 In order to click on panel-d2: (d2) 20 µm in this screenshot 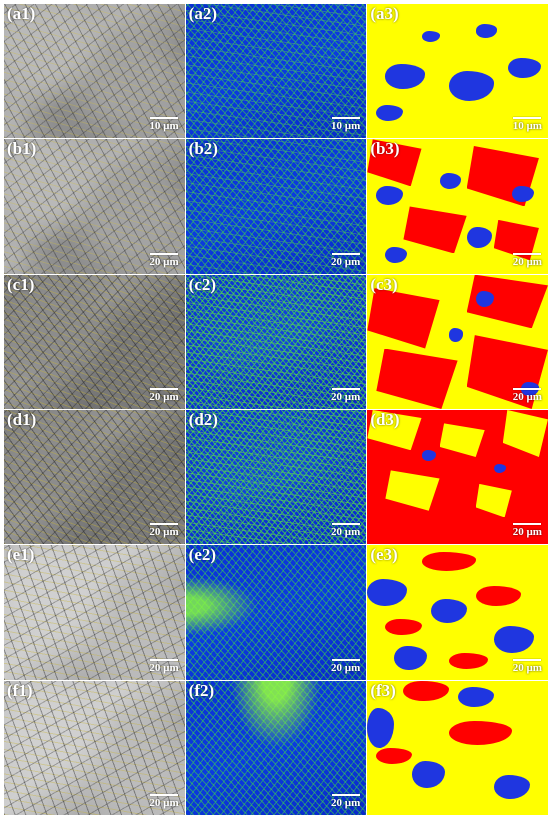, I will do `click(276, 477)`.